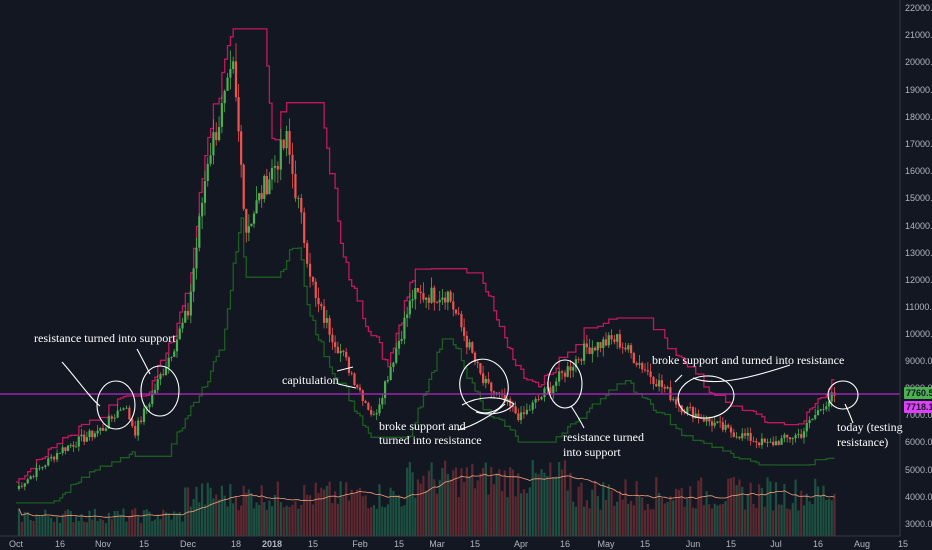  I want to click on hand-drawn-annotations, so click(460, 389).